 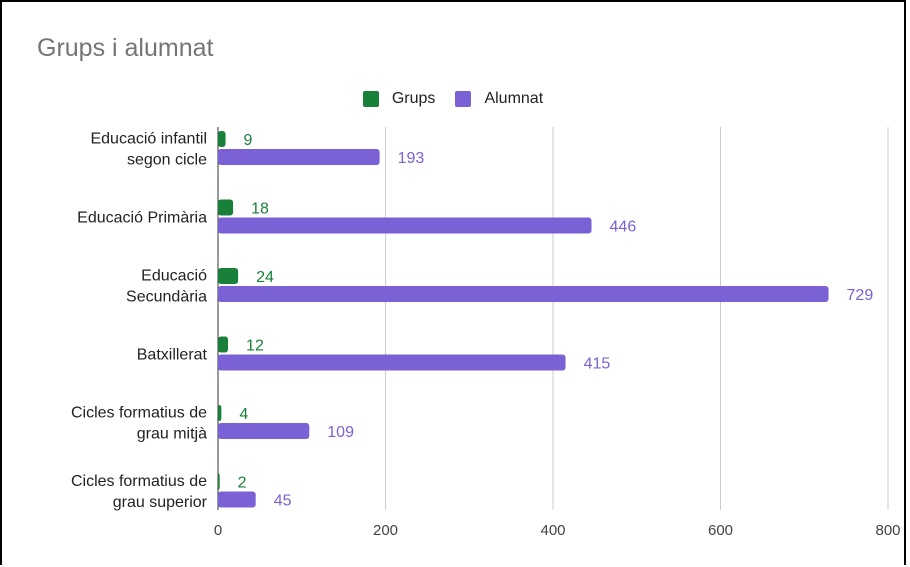 I want to click on x-tick-label: 600, so click(x=720, y=530).